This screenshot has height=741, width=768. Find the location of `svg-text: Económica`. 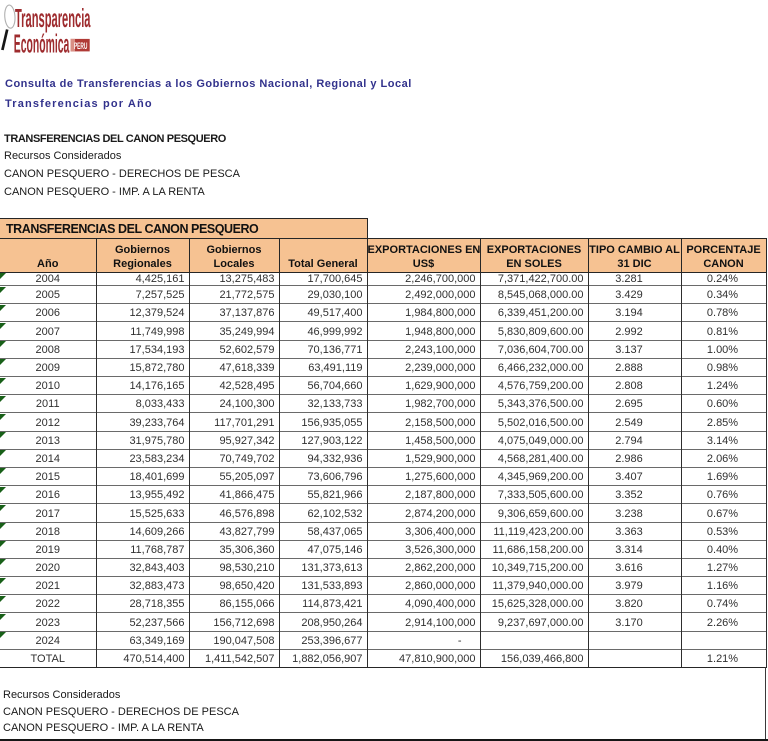

svg-text: Económica is located at coordinates (42, 43).